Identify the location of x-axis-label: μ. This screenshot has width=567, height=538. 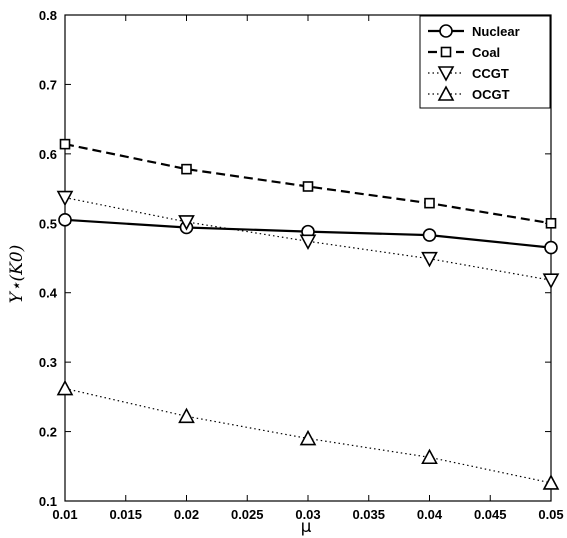
(306, 527).